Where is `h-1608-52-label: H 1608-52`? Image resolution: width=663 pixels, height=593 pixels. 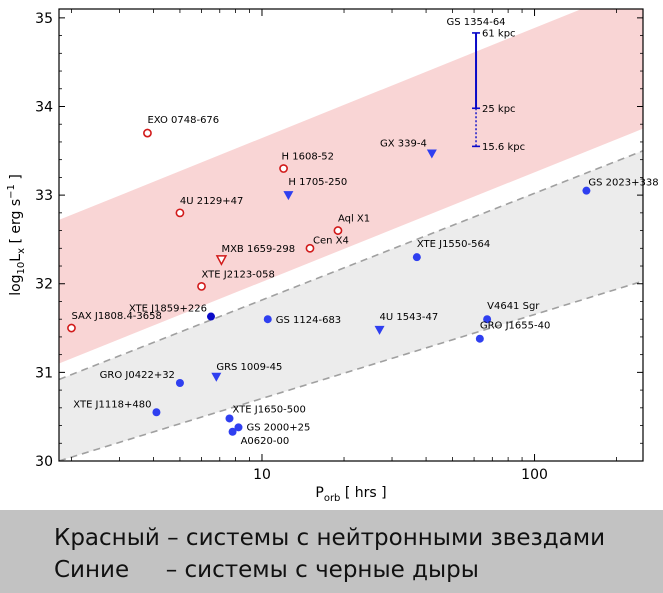 h-1608-52-label: H 1608-52 is located at coordinates (308, 157).